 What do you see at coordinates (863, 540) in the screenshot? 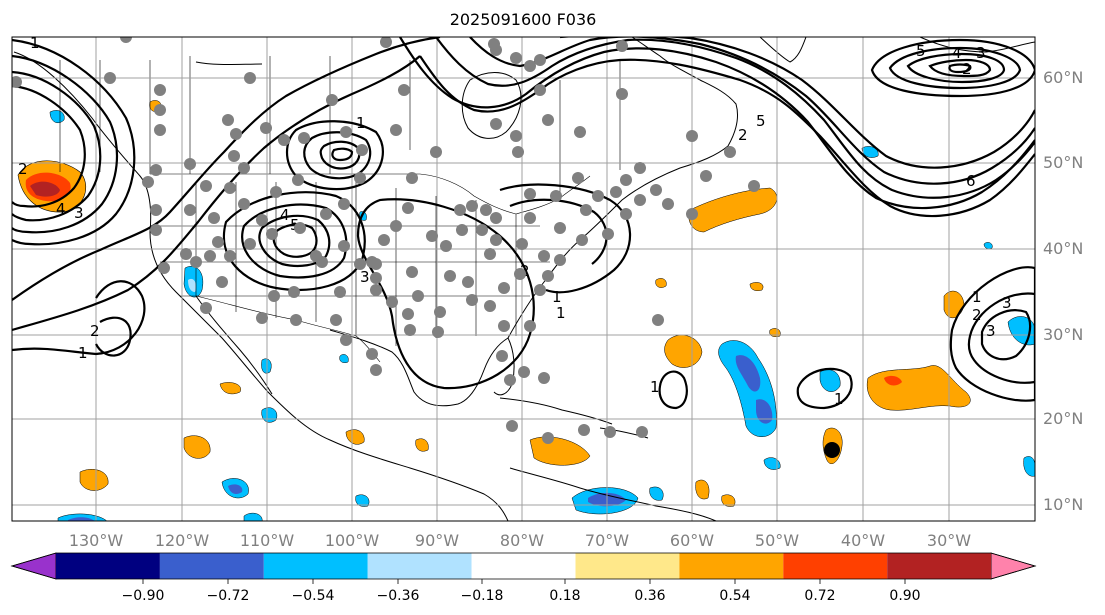
I see `lon-tick-label: 40°W` at bounding box center [863, 540].